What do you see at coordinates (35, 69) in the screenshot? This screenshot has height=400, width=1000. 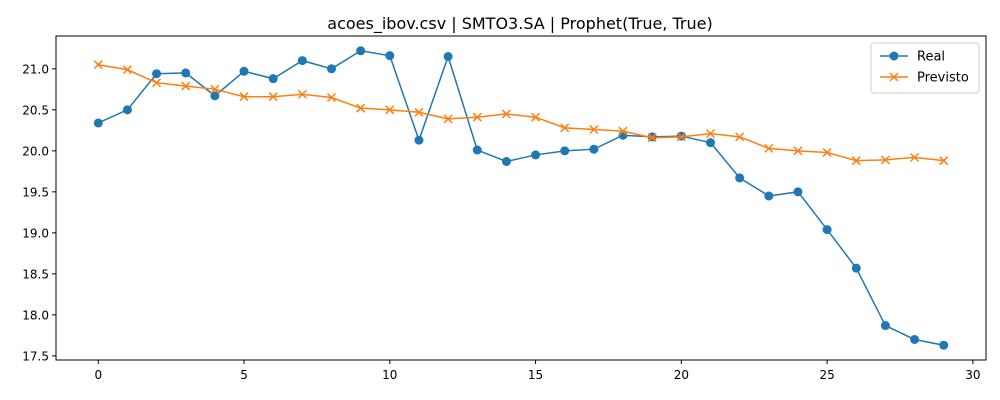 I see `y-tick-label: 21.0` at bounding box center [35, 69].